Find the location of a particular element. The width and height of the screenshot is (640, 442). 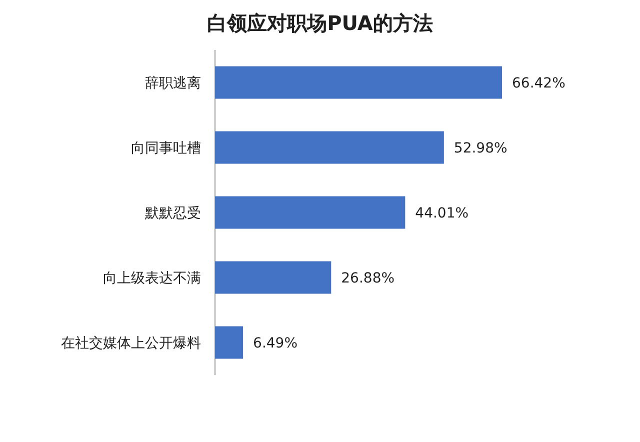

y-tick-label: 在社交媒体上公开爆料 is located at coordinates (131, 344).